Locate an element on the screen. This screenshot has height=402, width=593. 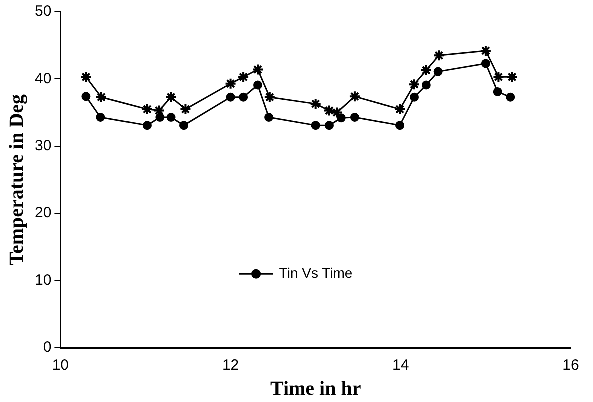
y-tick-label: 10 is located at coordinates (43, 280).